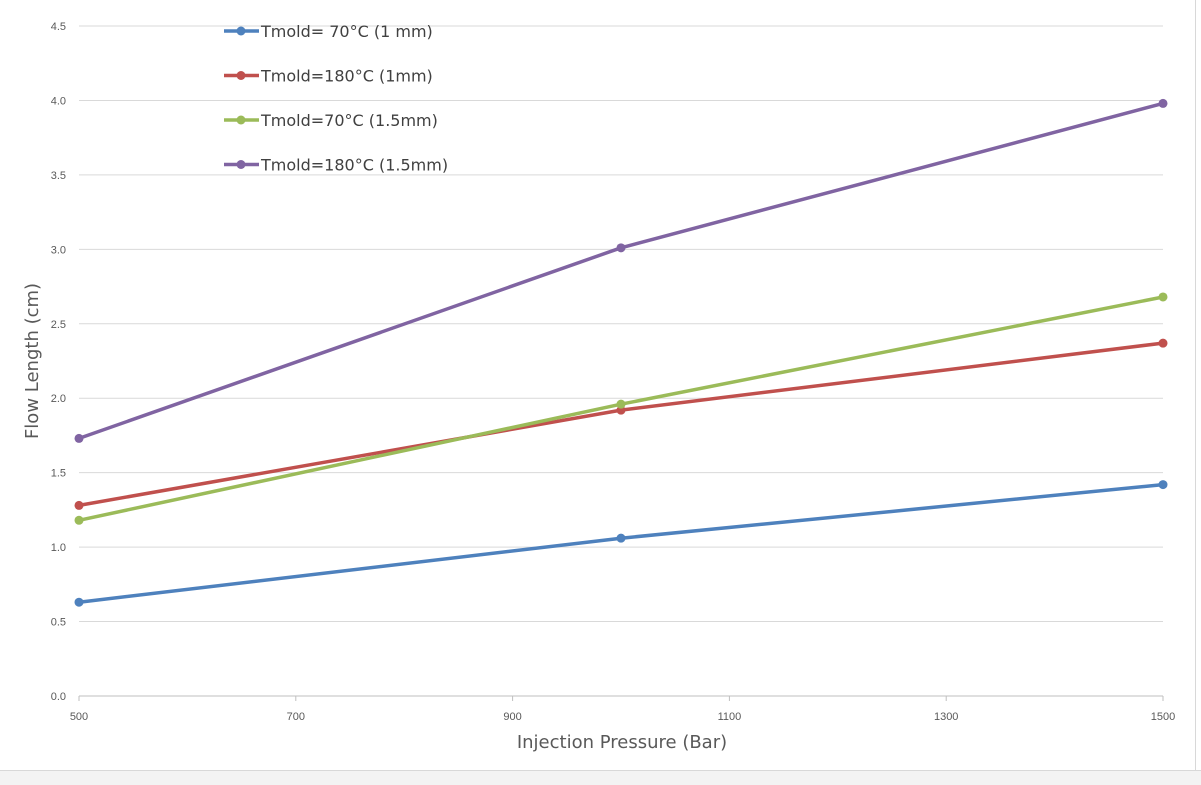 The height and width of the screenshot is (785, 1201). What do you see at coordinates (349, 120) in the screenshot?
I see `legend-label: Tmold=70°C (1.5mm)` at bounding box center [349, 120].